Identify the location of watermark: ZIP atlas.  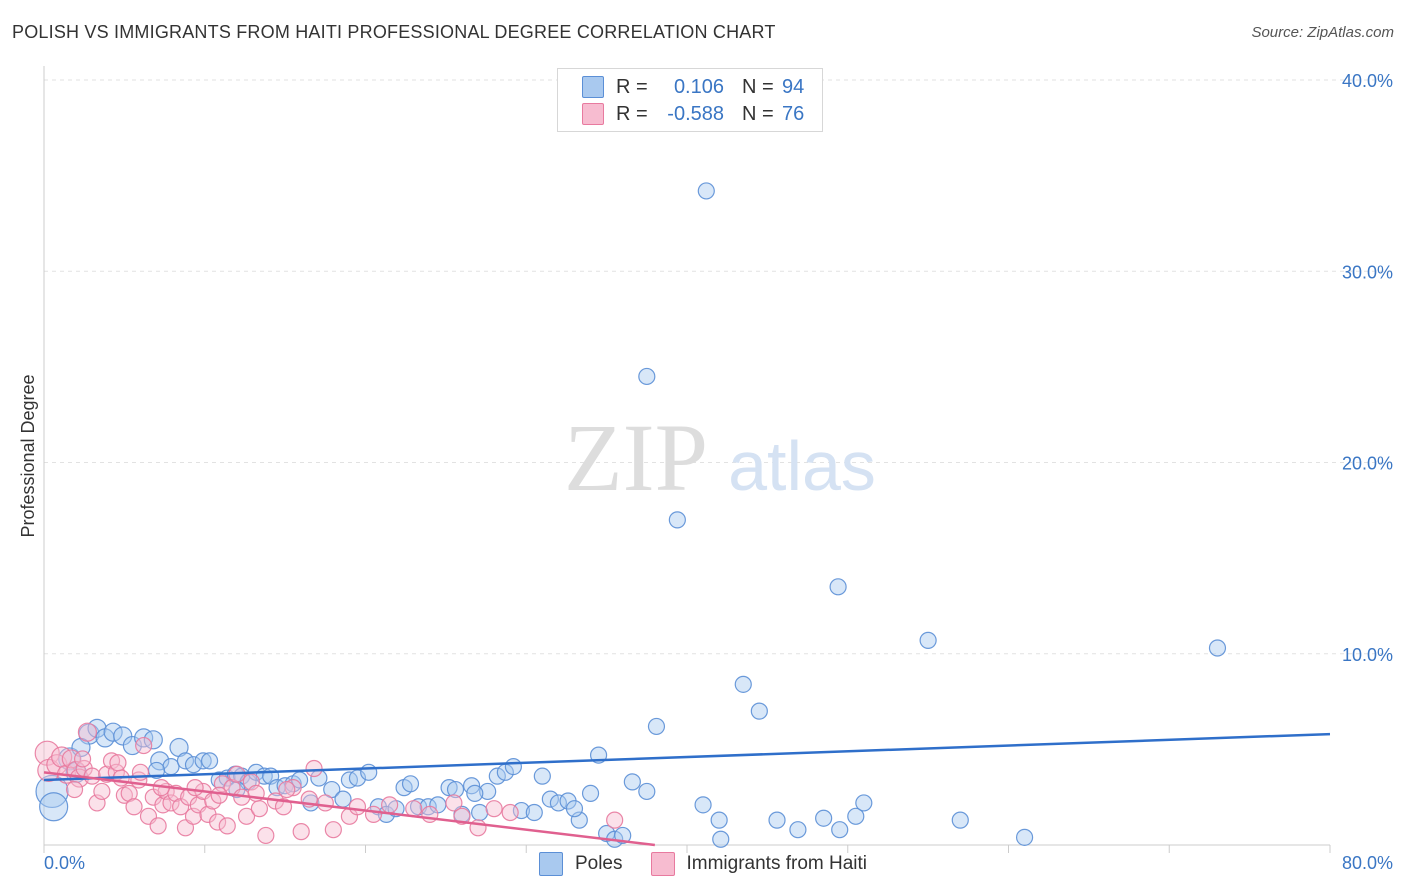
(720, 457).